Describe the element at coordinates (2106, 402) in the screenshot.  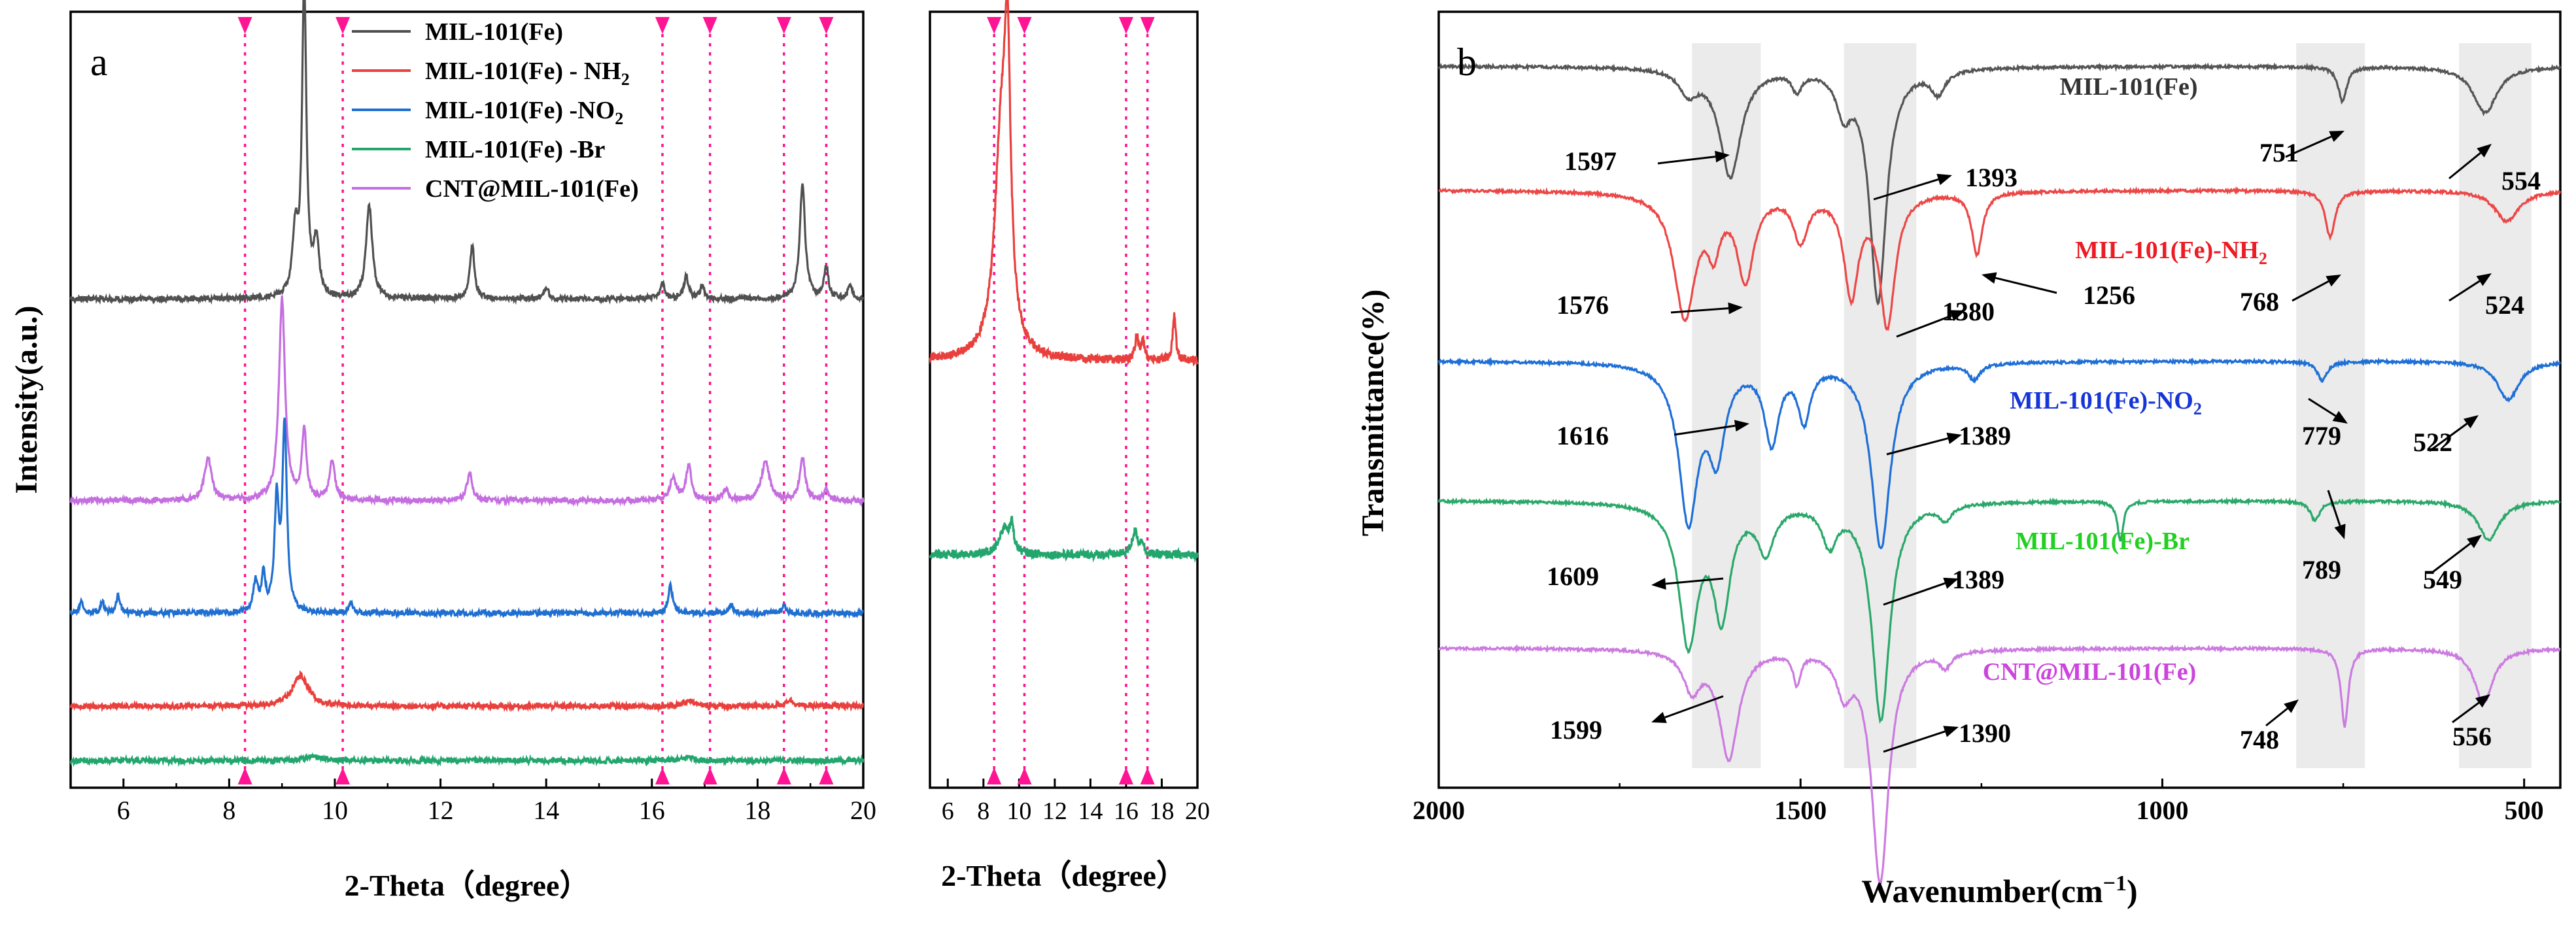
I see `series-label-b: MIL-101(Fe)-NO2` at that location.